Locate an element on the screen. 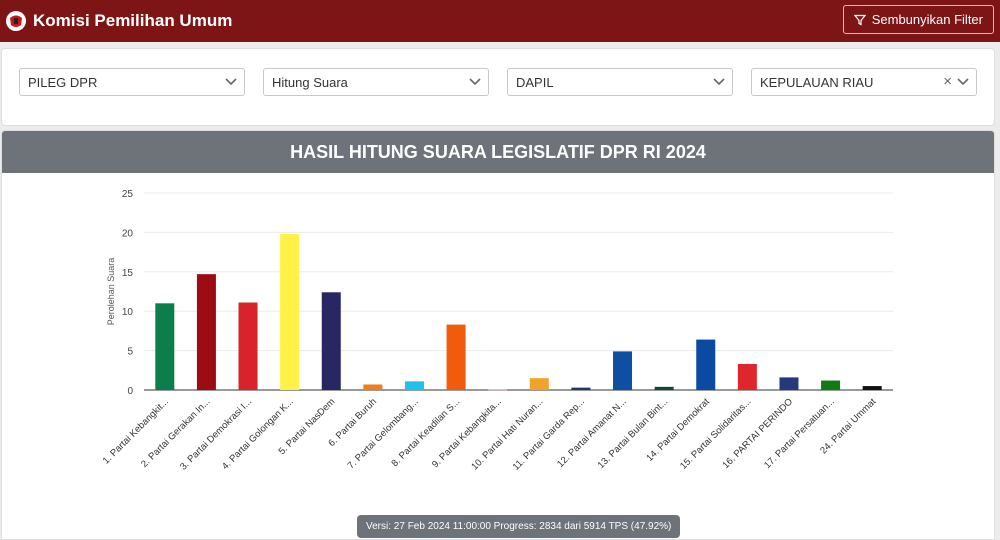  y-tick-label: 25 is located at coordinates (128, 194).